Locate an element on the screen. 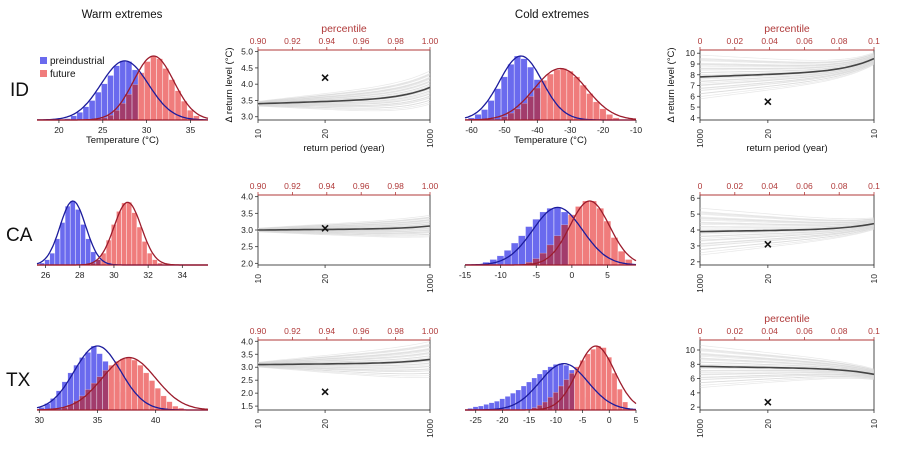 This screenshot has width=900, height=450. y-tick-label-1: 5 is located at coordinates (692, 107).